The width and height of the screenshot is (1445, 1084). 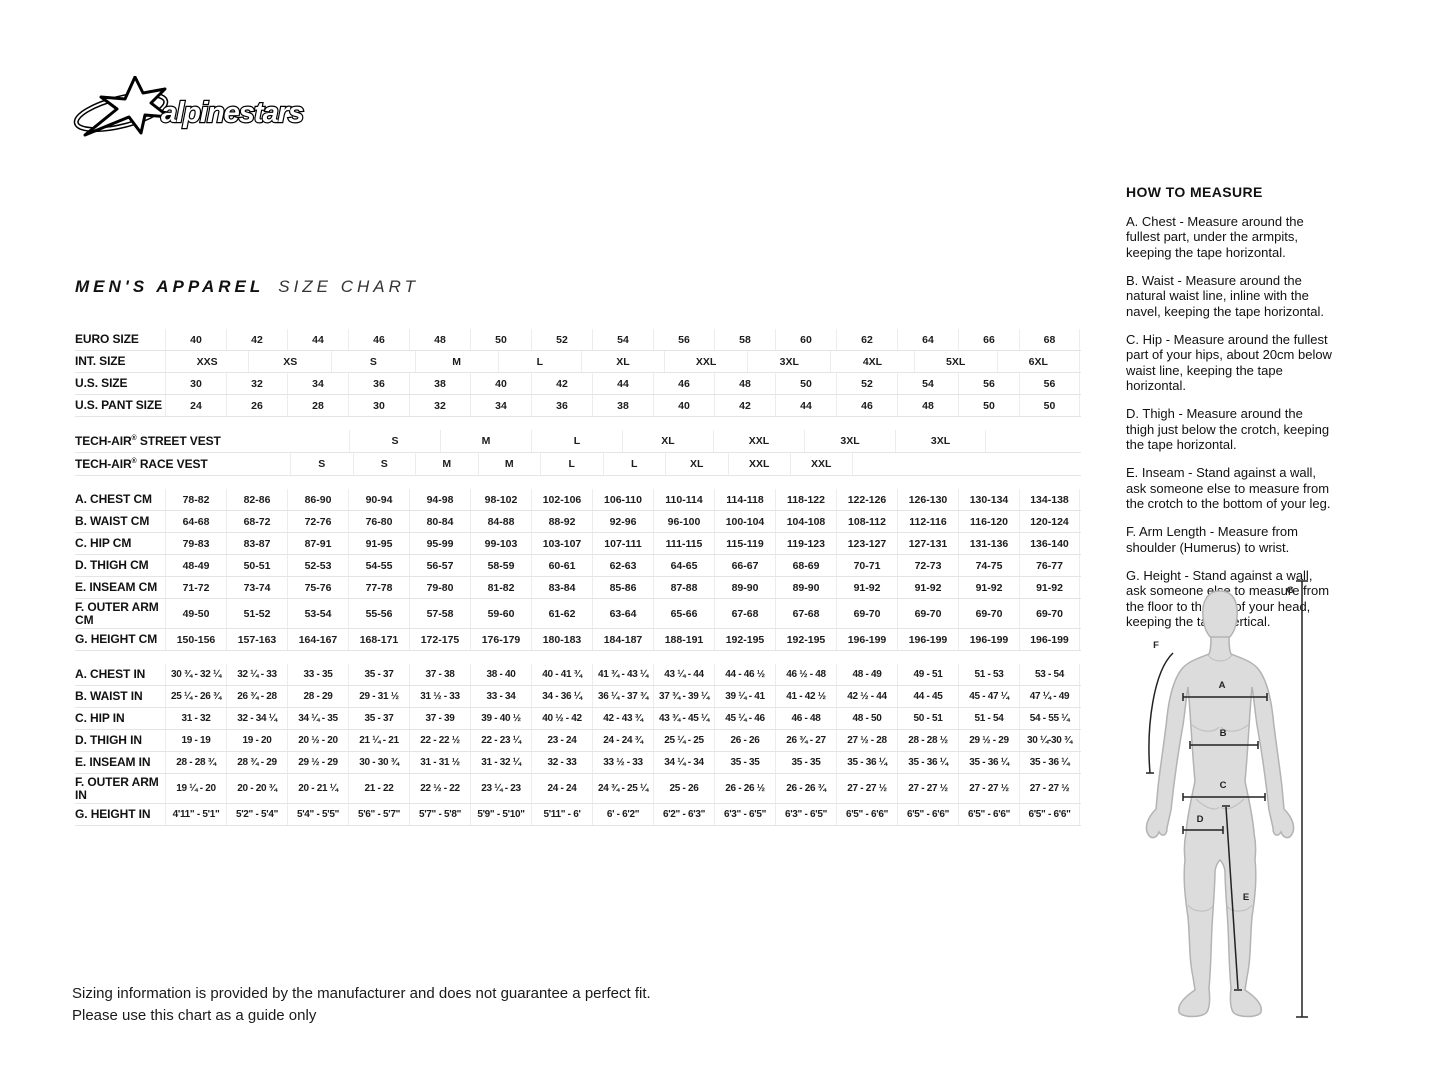 I want to click on row-label: E. INSEAM CM, so click(x=116, y=587).